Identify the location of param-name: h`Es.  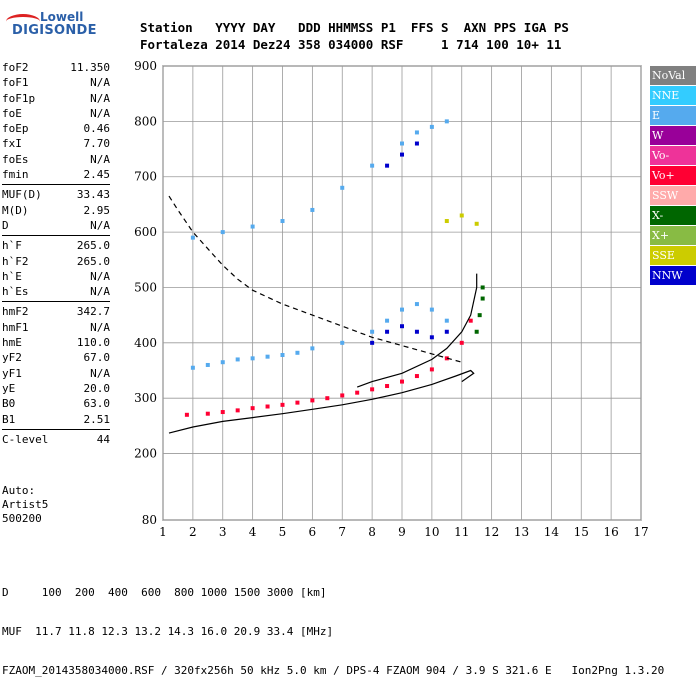
(15, 292).